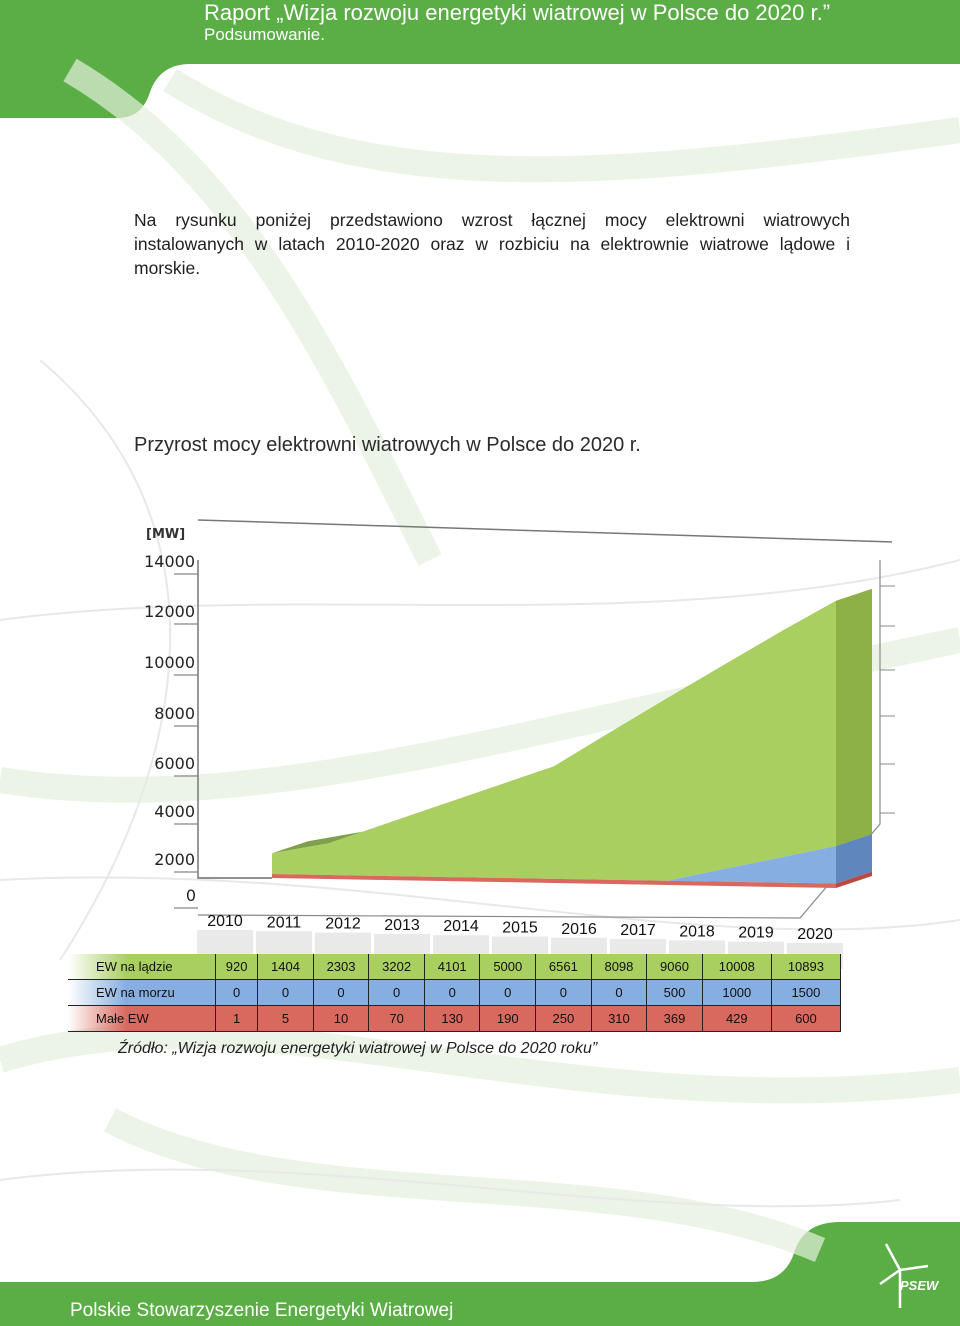  What do you see at coordinates (169, 662) in the screenshot?
I see `y-tick-label: 10000` at bounding box center [169, 662].